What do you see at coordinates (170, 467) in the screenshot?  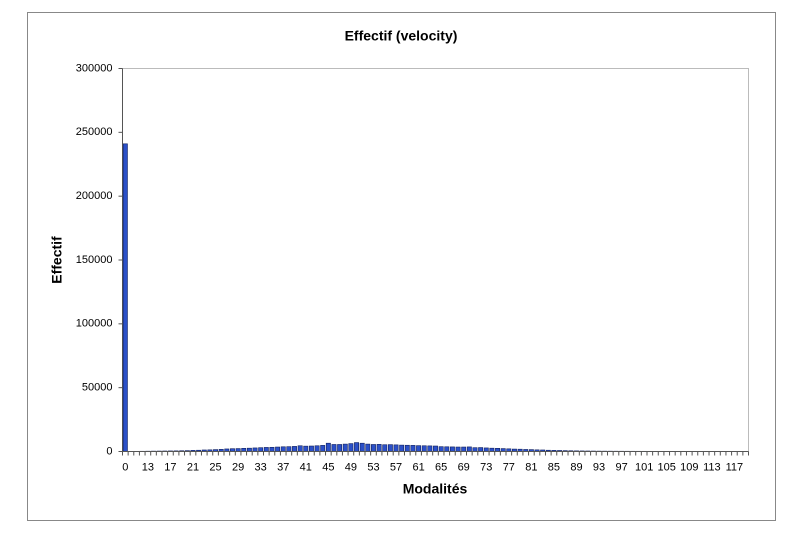 I see `x-tick-label: 17` at bounding box center [170, 467].